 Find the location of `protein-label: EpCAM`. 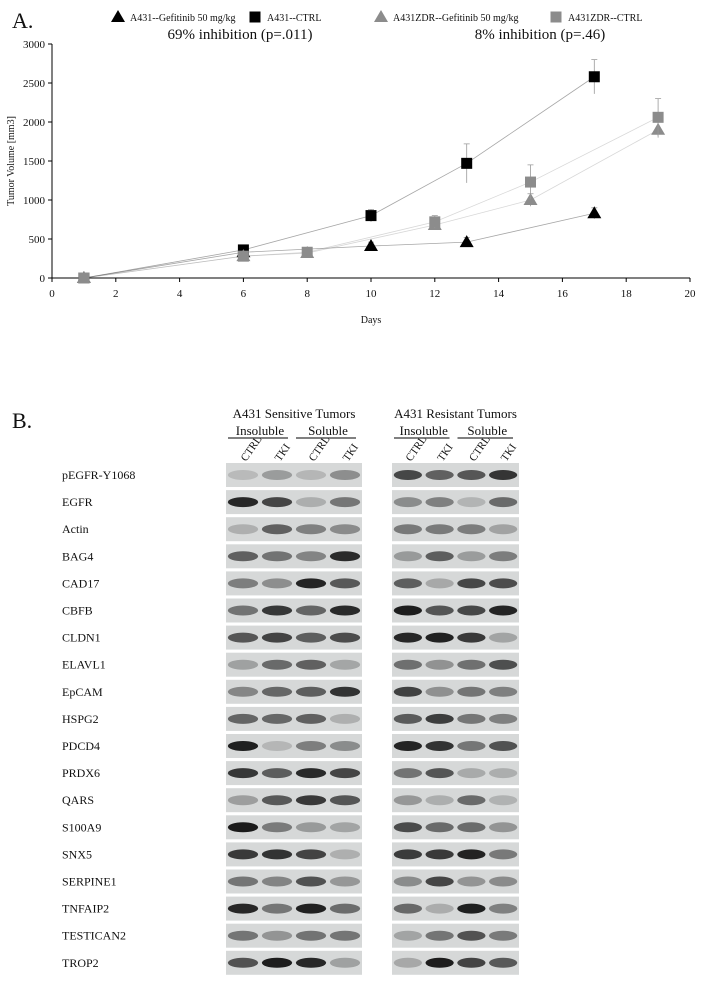

protein-label: EpCAM is located at coordinates (82, 692).